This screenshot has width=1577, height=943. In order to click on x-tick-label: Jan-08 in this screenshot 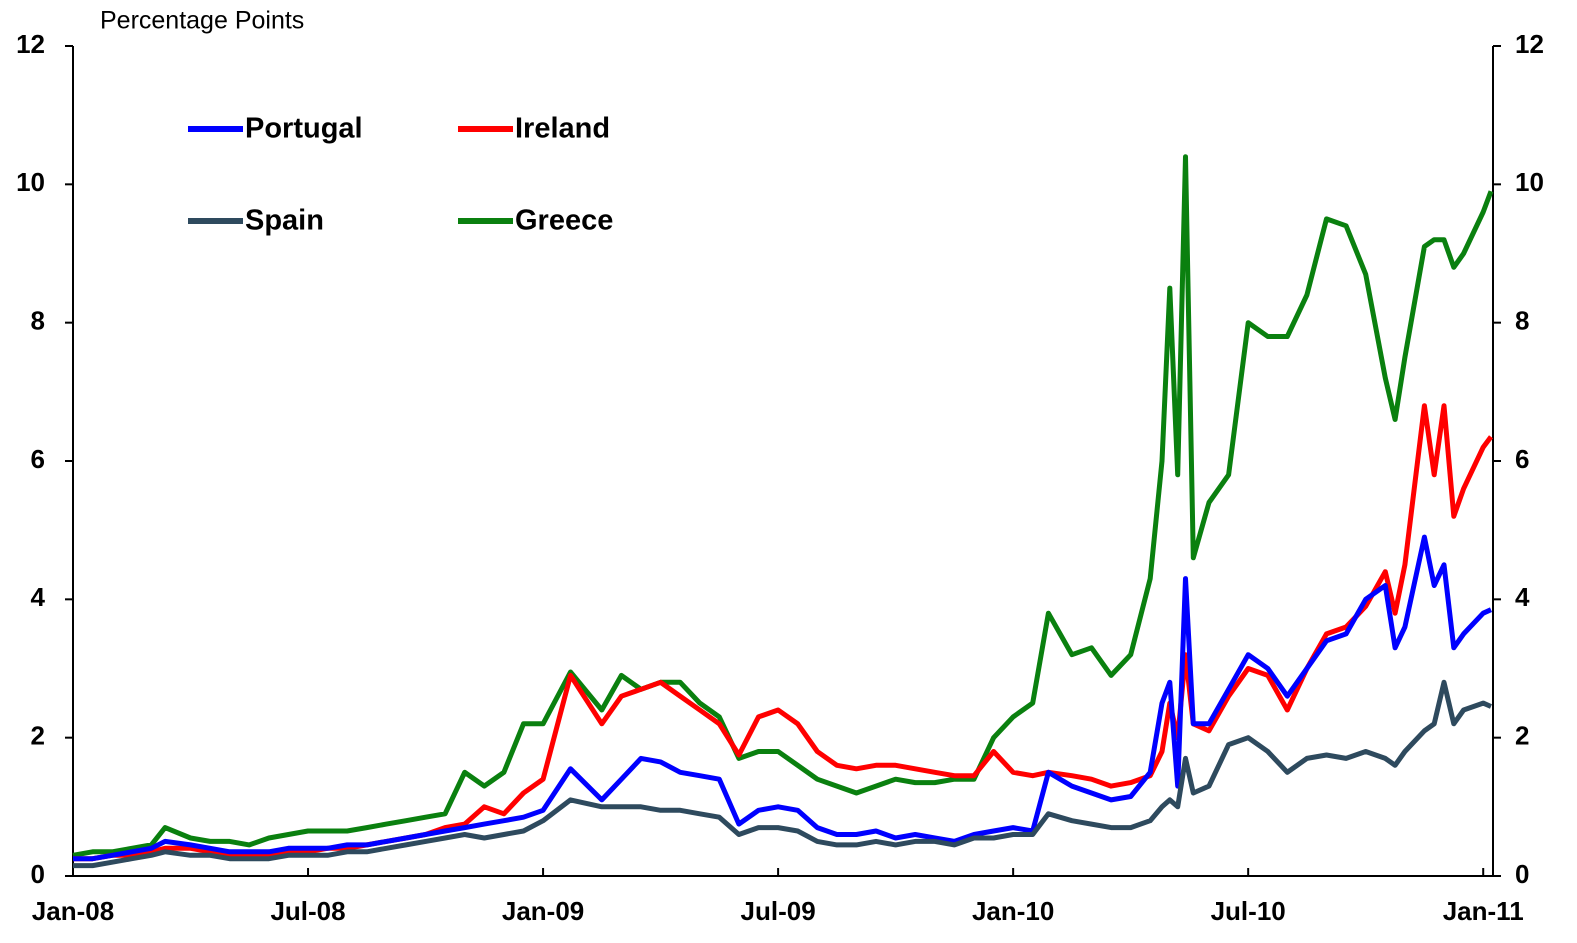, I will do `click(73, 911)`.